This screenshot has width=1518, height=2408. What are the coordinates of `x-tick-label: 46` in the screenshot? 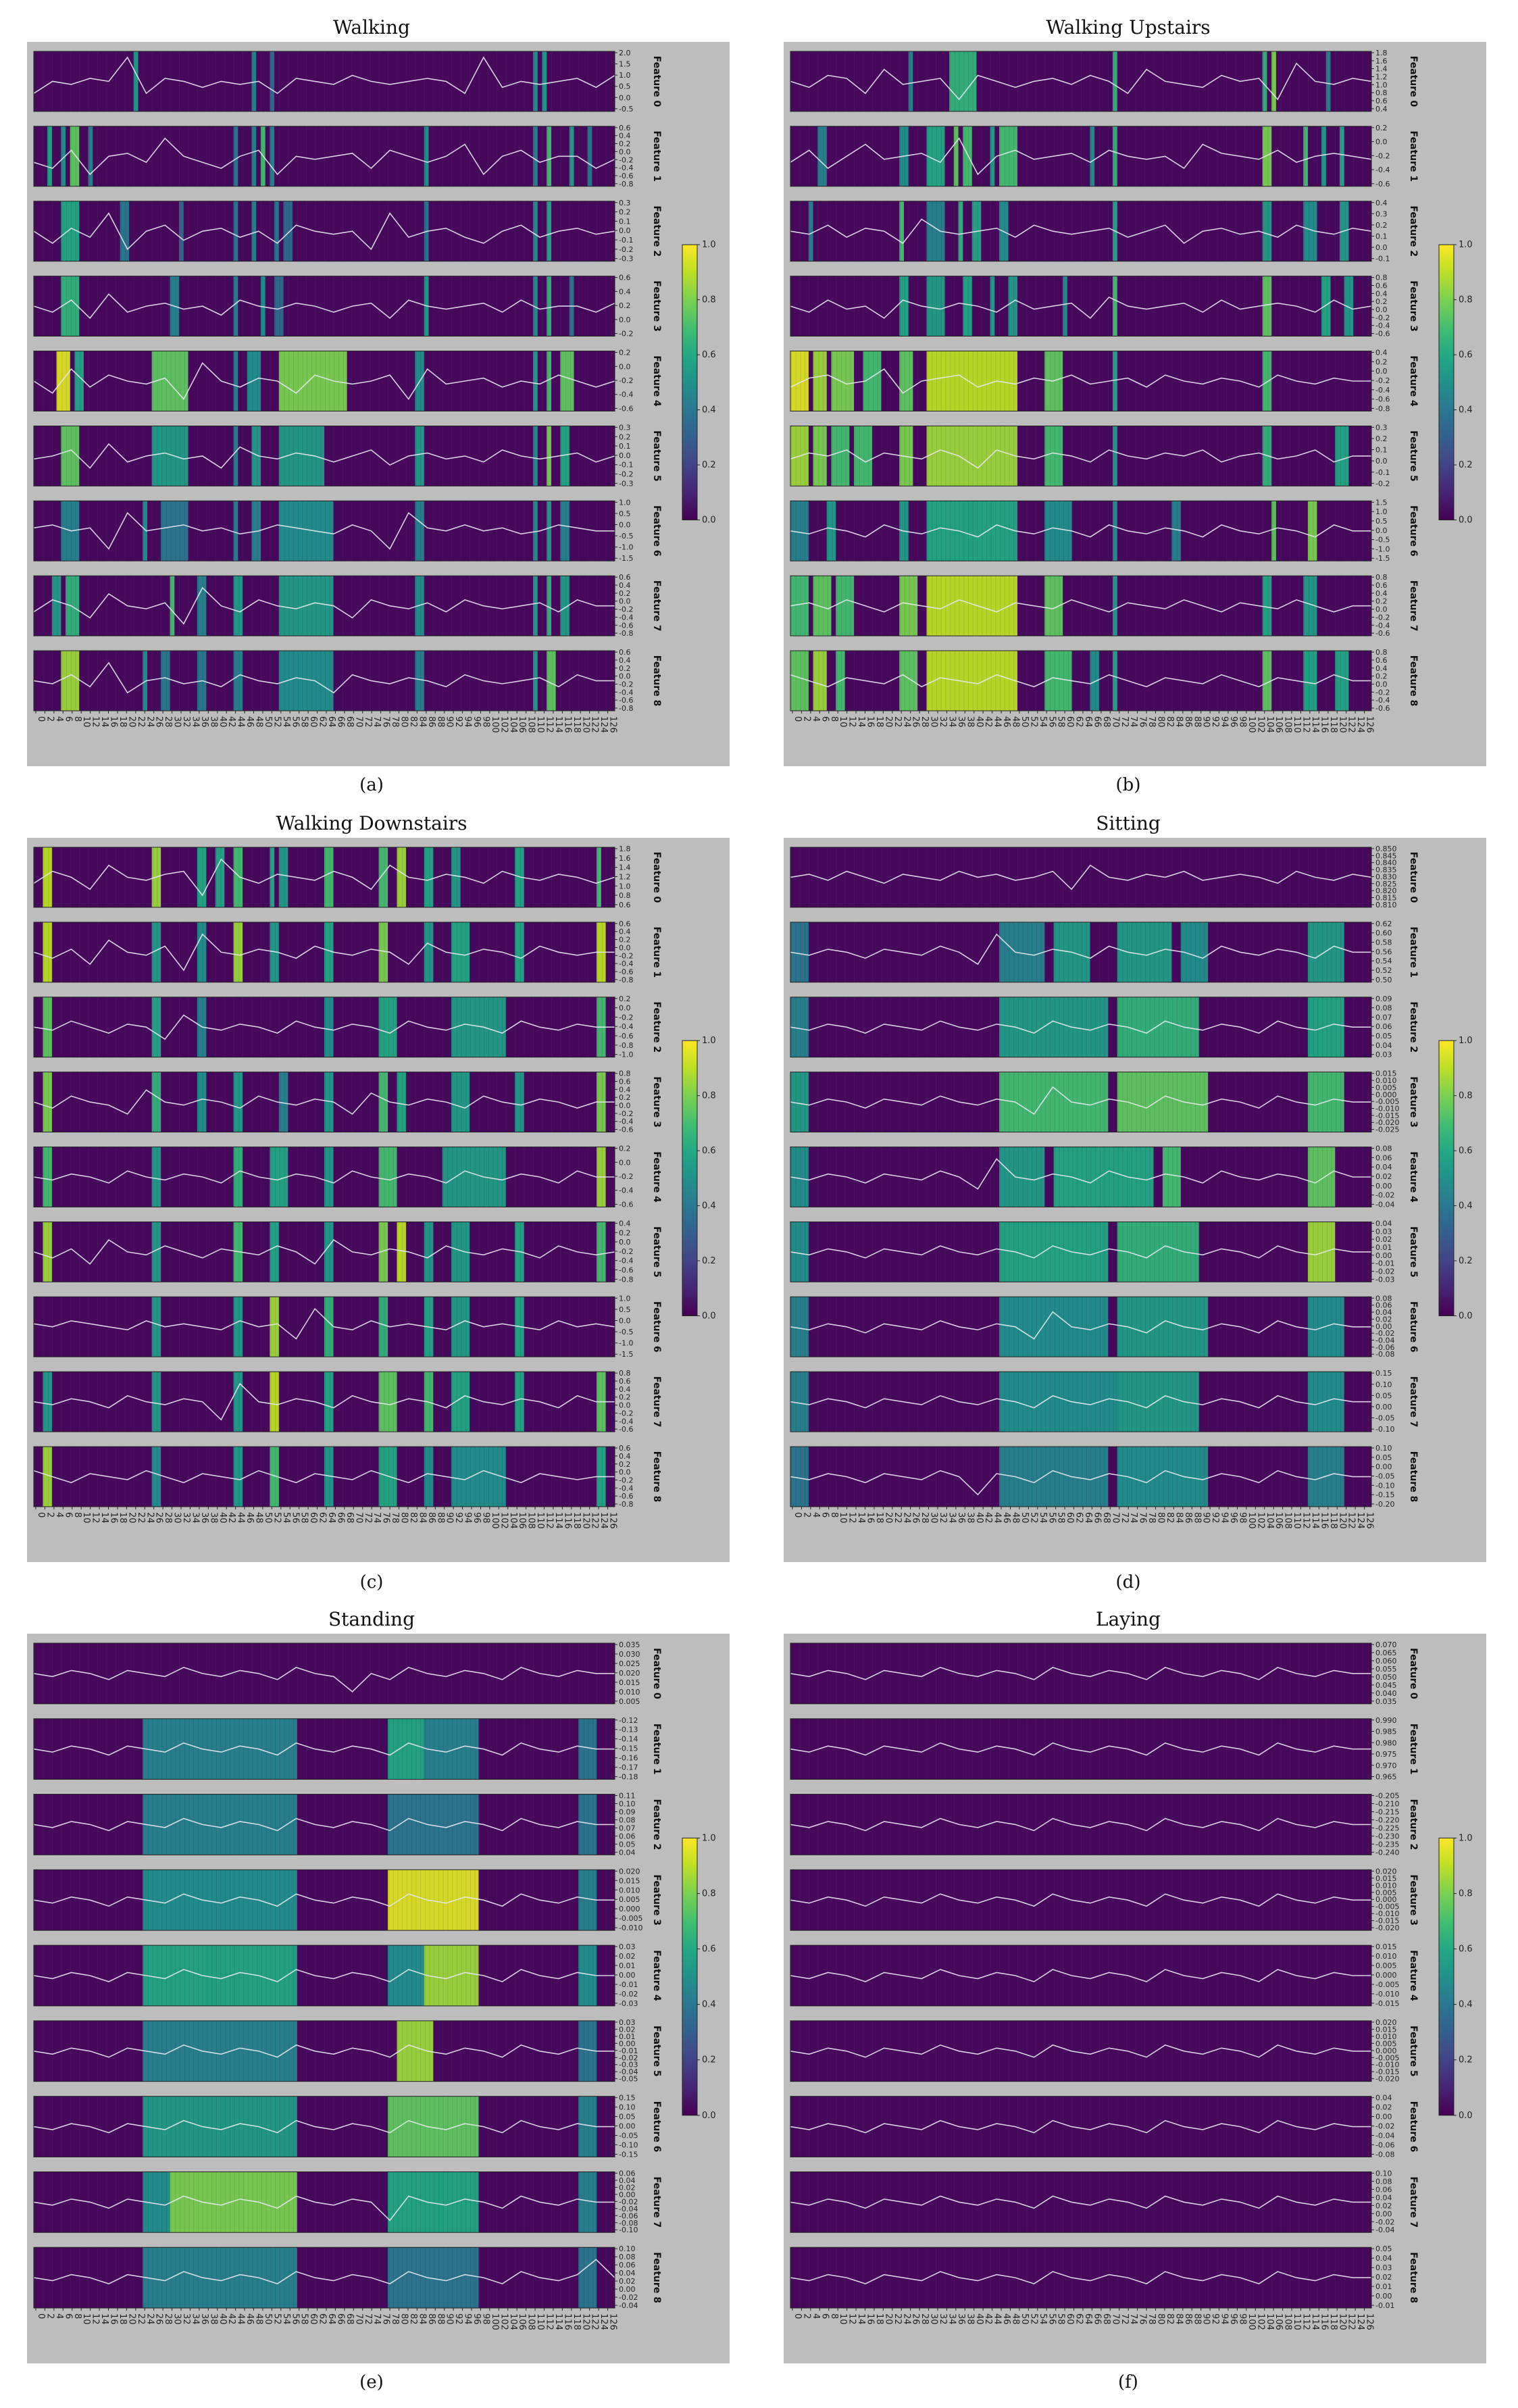 It's located at (1006, 722).